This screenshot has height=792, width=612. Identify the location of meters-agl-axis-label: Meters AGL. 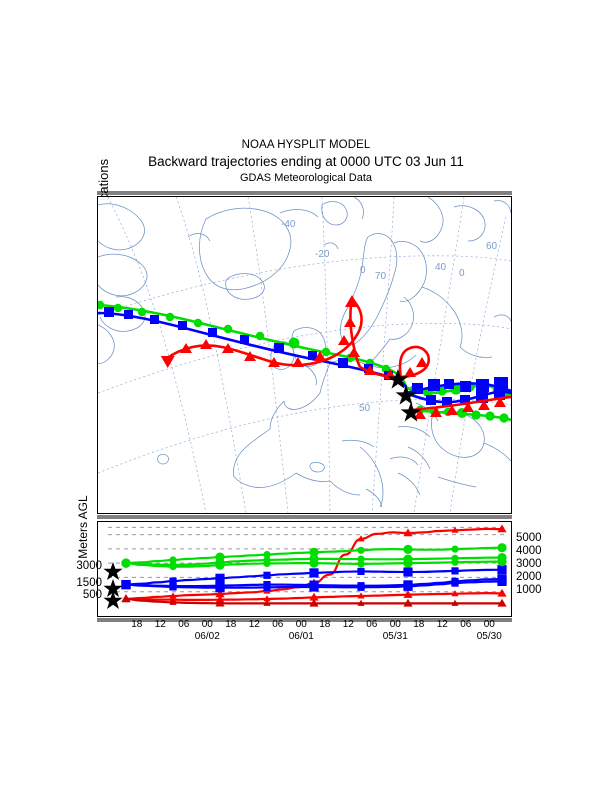
(83, 527).